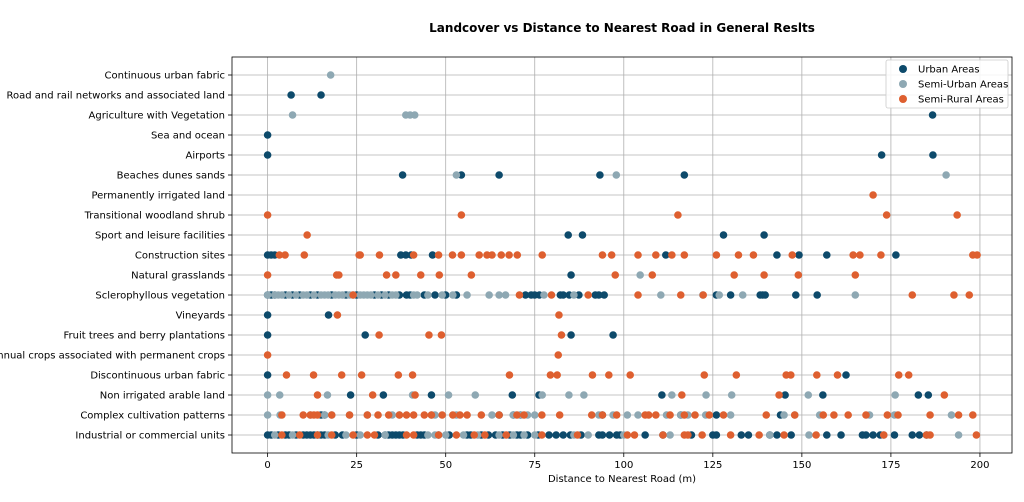  I want to click on y-tick-label: Natural grasslands, so click(178, 276).